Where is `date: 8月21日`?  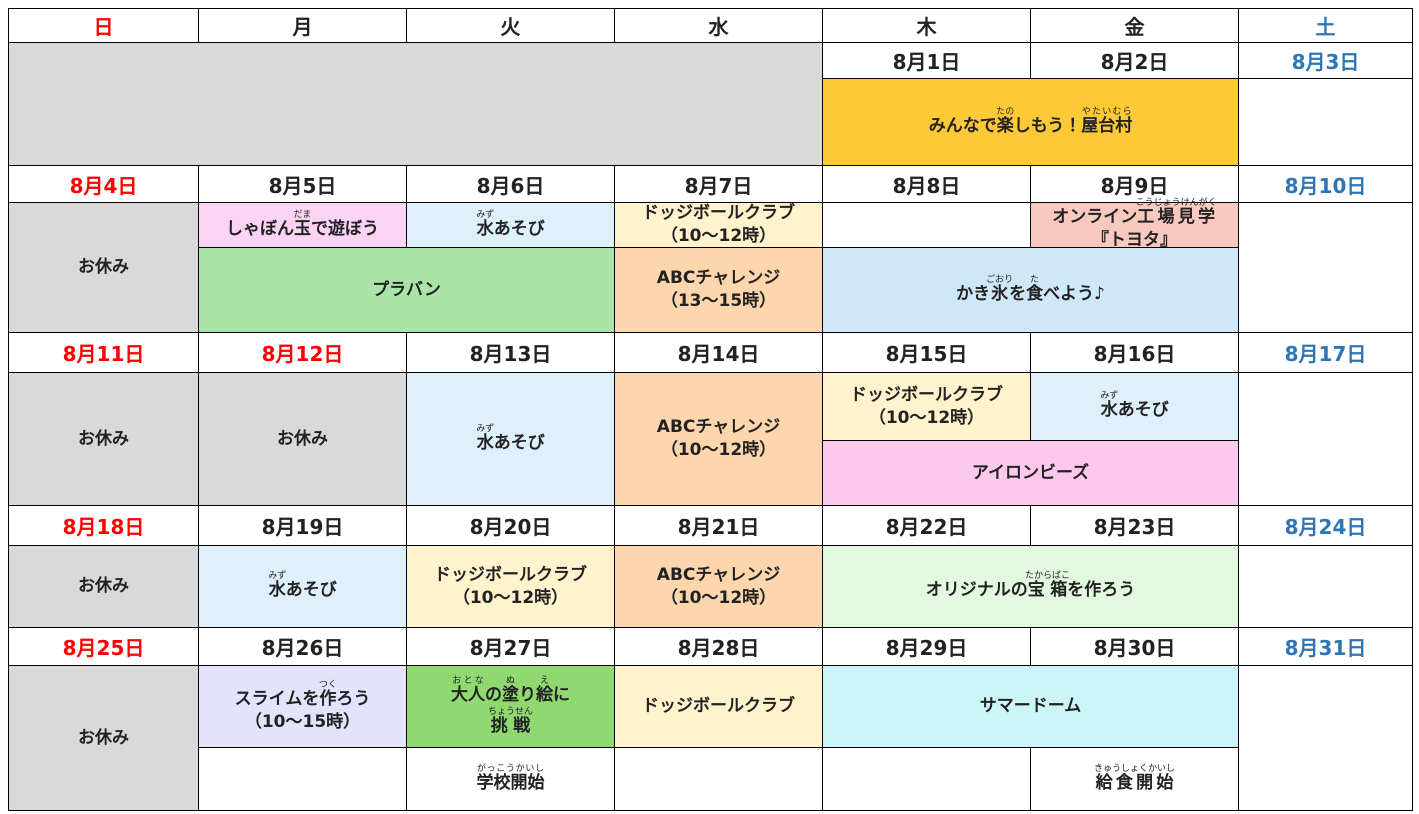
date: 8月21日 is located at coordinates (718, 525).